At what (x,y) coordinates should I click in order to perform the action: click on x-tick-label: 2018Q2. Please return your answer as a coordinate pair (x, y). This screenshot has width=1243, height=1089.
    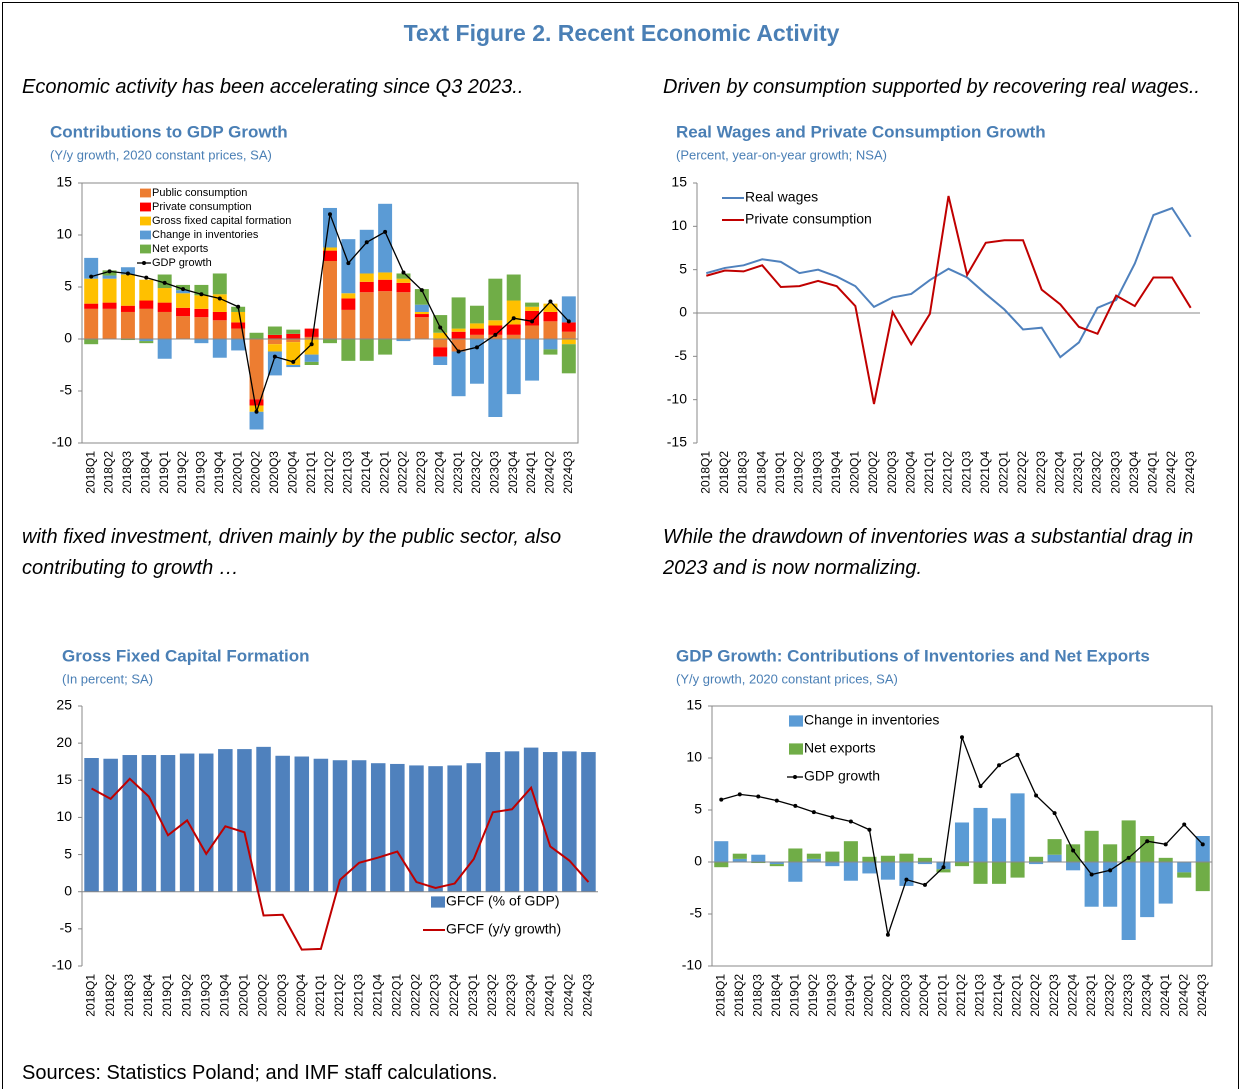
    Looking at the image, I should click on (739, 995).